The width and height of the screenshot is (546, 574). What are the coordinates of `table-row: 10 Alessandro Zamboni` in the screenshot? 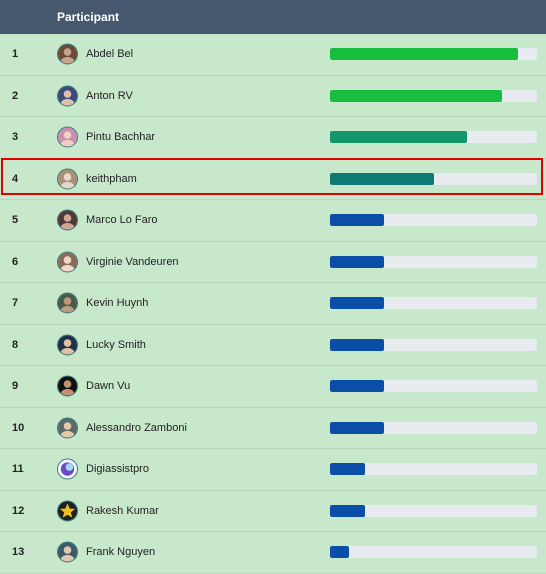 It's located at (273, 428).